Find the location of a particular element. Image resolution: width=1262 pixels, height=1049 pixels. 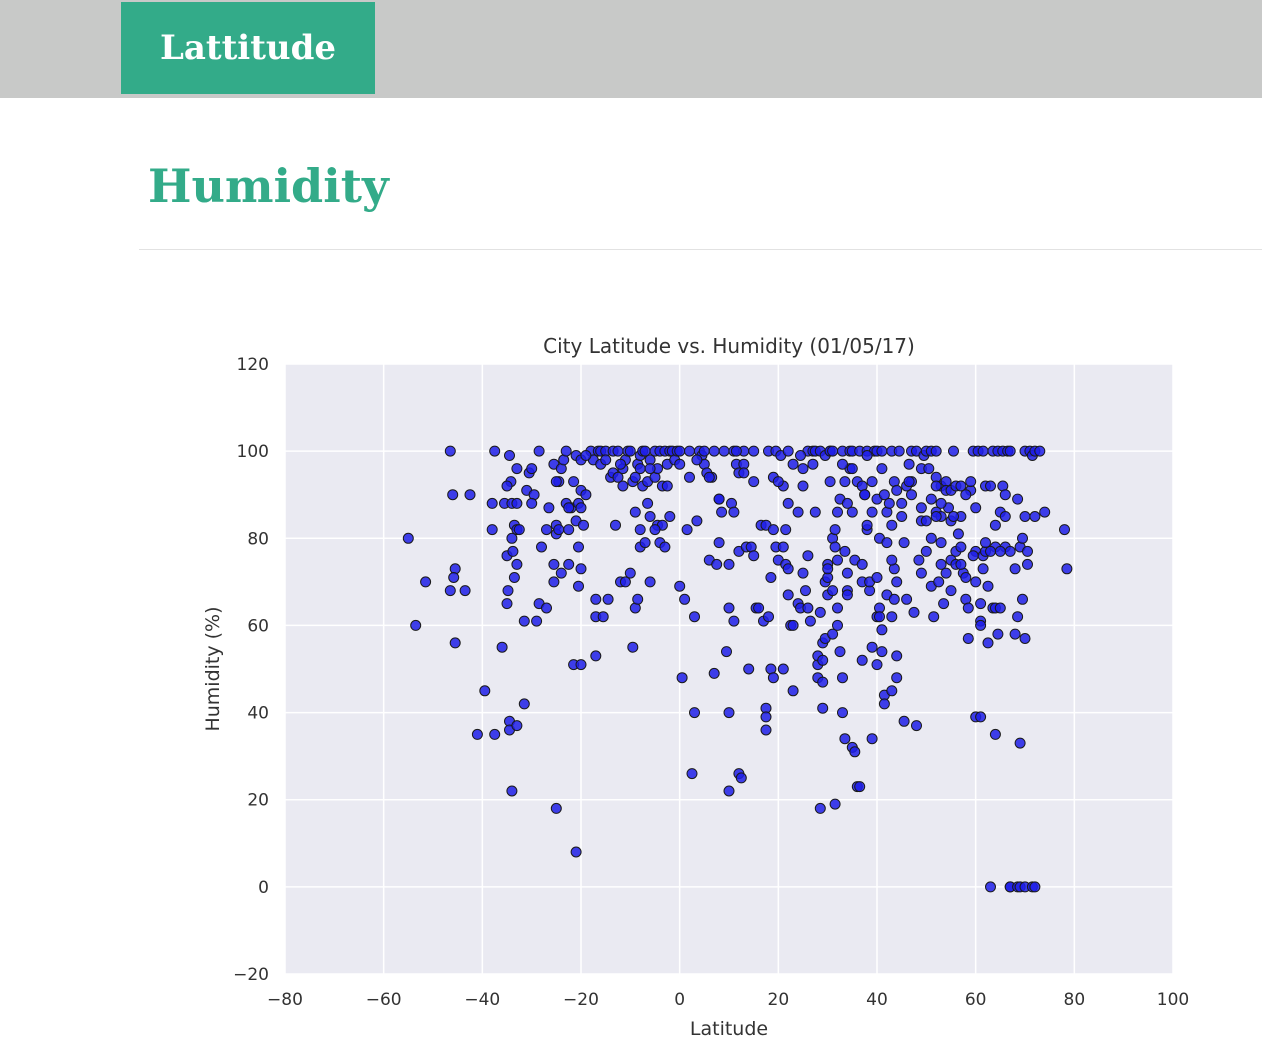

x-tick-label: 40 is located at coordinates (877, 1000).